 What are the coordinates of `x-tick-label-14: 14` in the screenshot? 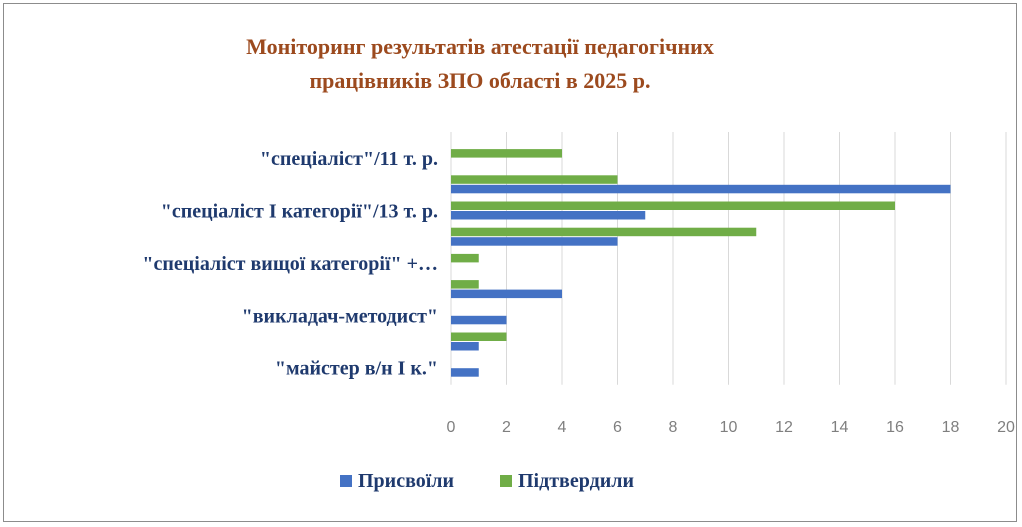 It's located at (840, 427).